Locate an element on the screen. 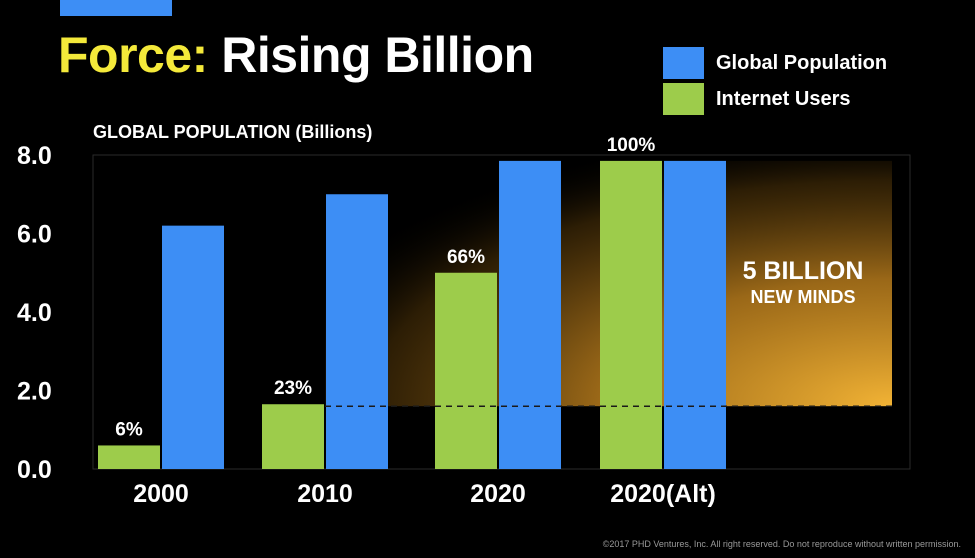  legend-swatch-blue is located at coordinates (683, 63).